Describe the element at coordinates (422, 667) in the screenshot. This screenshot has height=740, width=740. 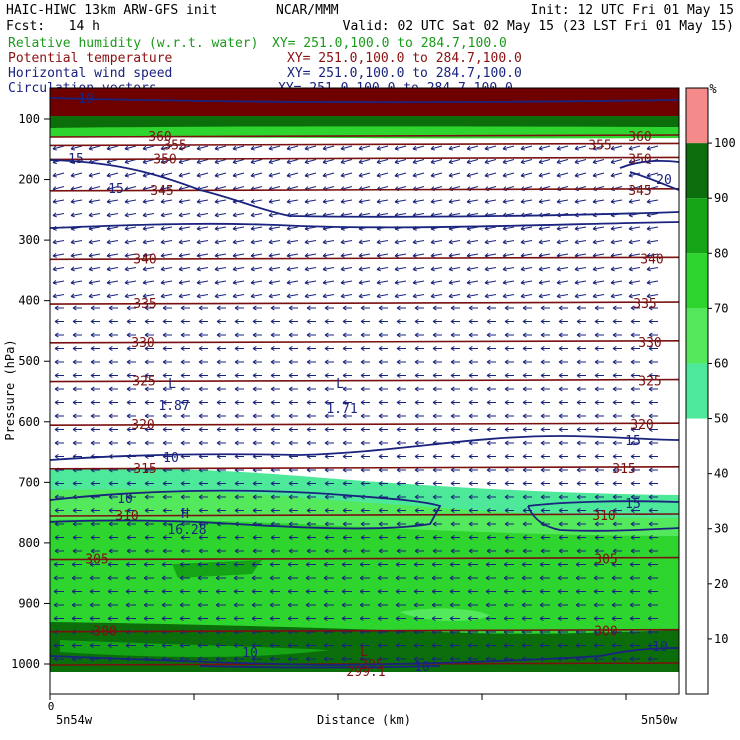
I see `wind-contour-label: 10` at that location.